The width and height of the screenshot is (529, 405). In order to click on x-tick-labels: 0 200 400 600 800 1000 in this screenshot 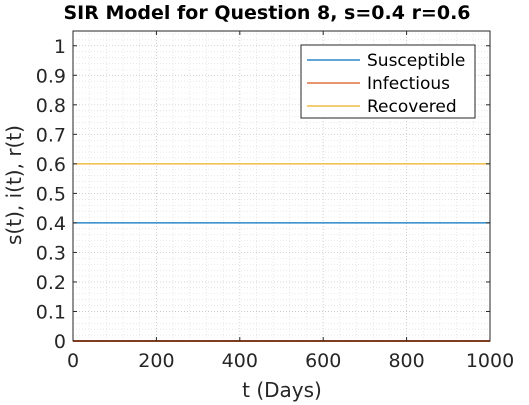, I will do `click(290, 361)`.